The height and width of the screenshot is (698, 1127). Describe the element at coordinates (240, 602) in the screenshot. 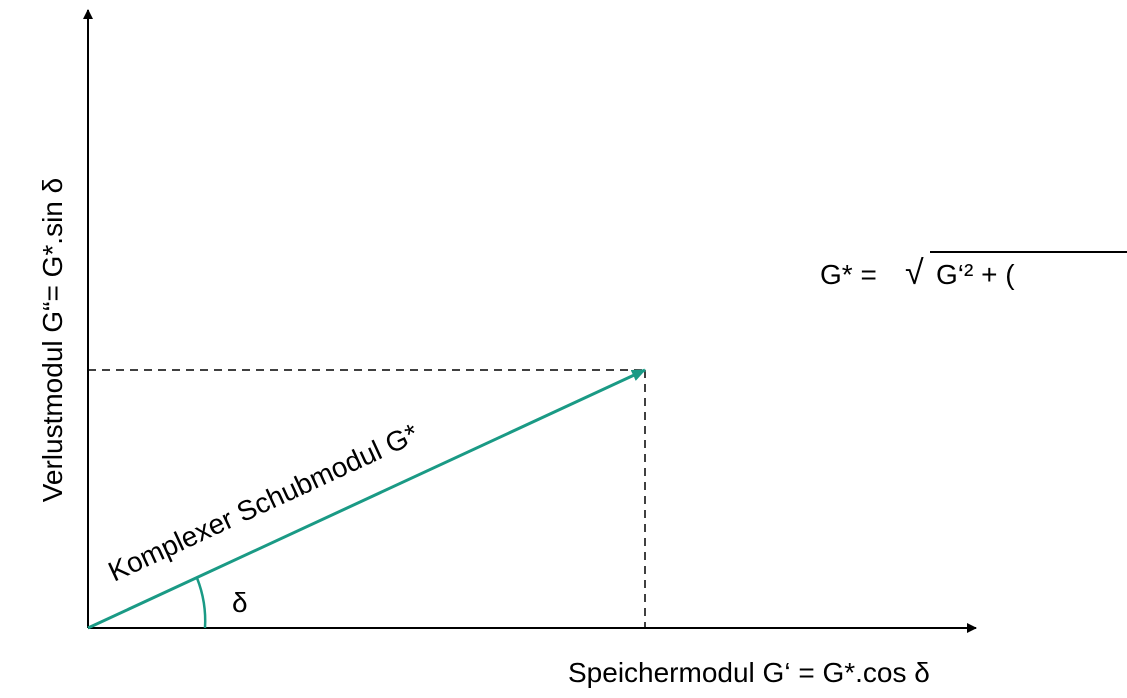

I see `angle-label: δ` at that location.